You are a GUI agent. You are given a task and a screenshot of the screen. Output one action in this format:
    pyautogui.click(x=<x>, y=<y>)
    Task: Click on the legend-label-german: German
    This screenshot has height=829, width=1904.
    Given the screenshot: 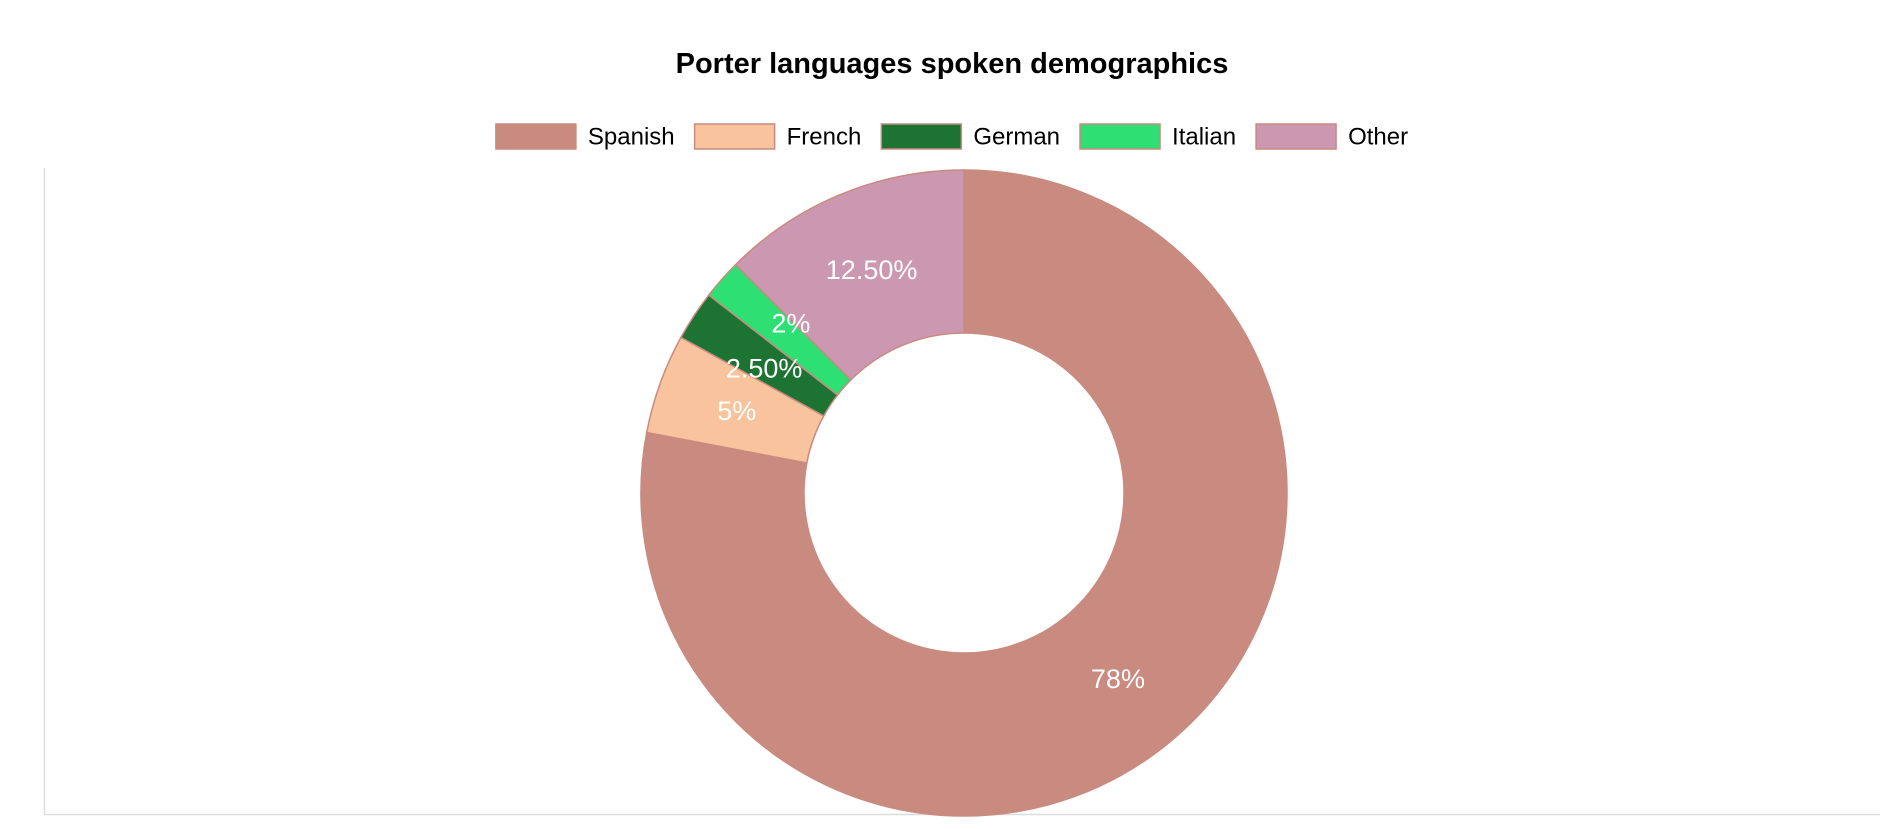 What is the action you would take?
    pyautogui.click(x=1016, y=137)
    